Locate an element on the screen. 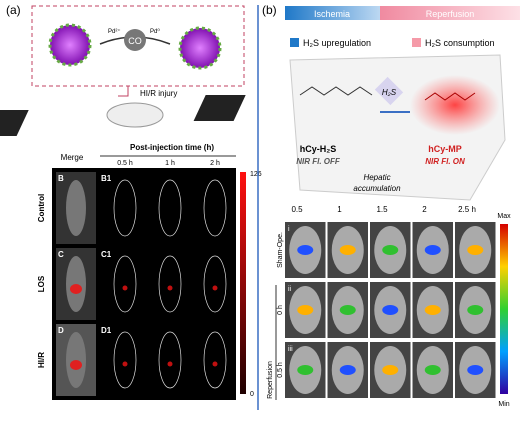  mouse is located at coordinates (135, 115).